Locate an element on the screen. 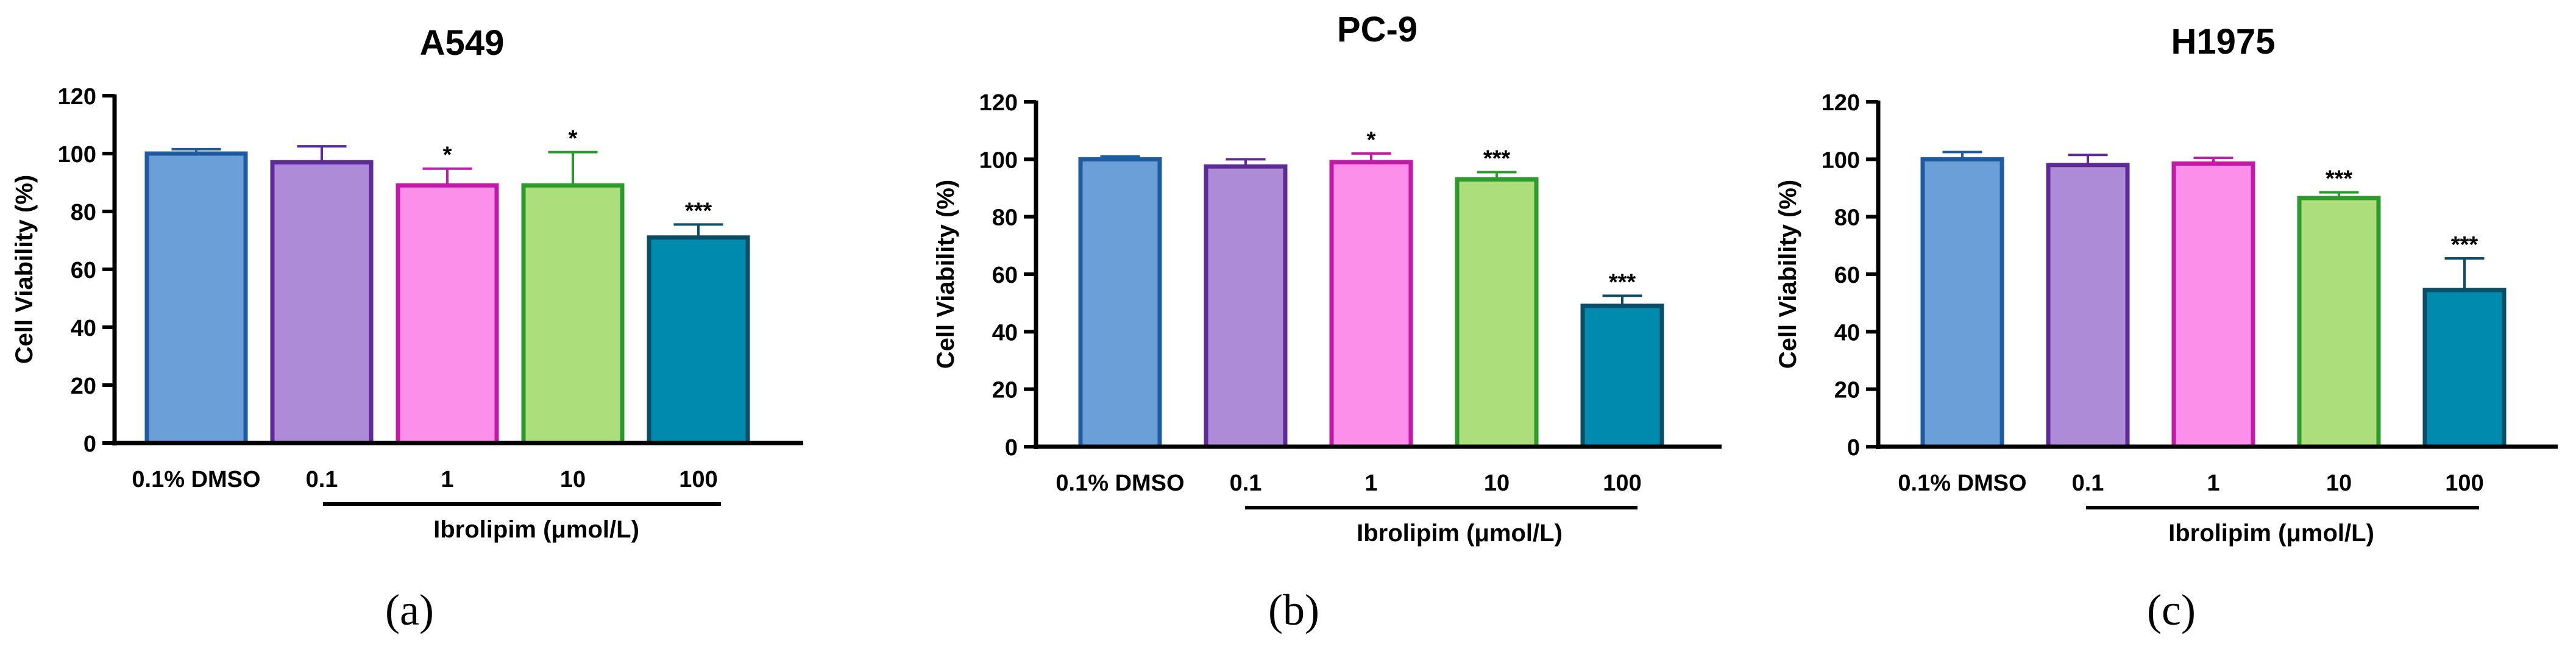  panel-label: (c) is located at coordinates (2171, 610).